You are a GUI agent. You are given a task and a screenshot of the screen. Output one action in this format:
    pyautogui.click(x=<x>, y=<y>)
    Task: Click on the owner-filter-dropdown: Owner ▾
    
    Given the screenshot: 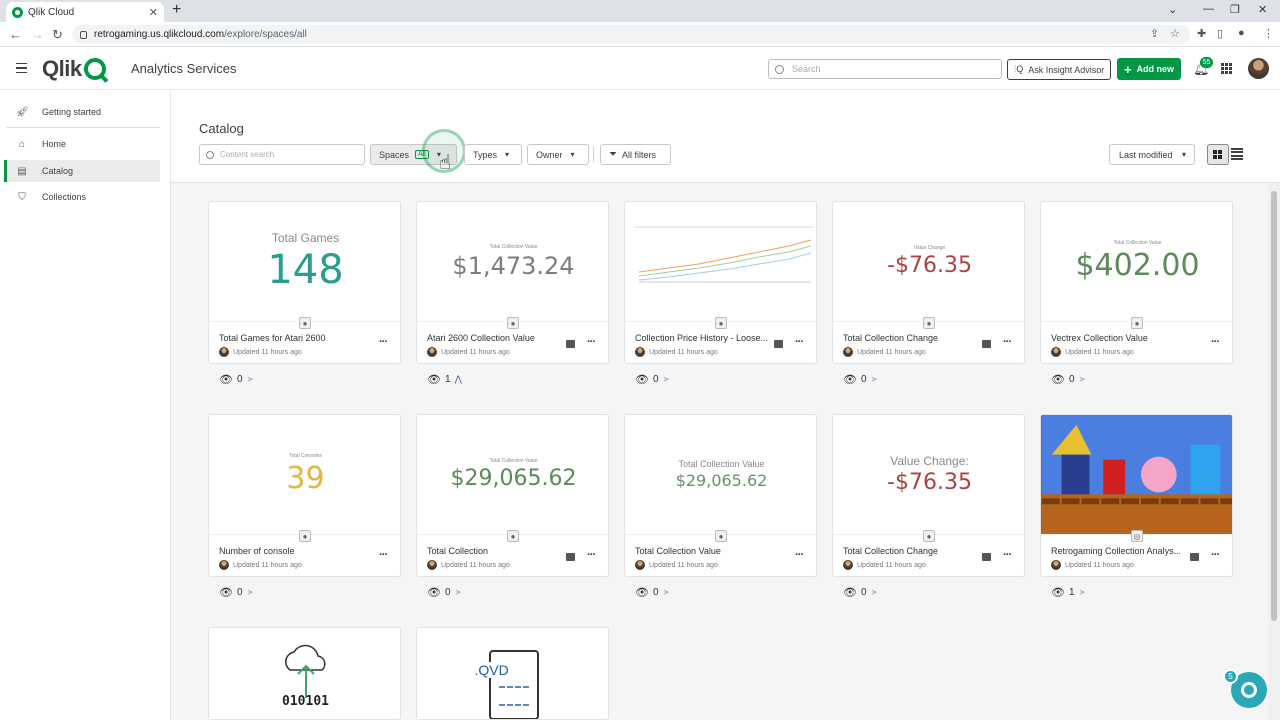 What is the action you would take?
    pyautogui.click(x=558, y=154)
    